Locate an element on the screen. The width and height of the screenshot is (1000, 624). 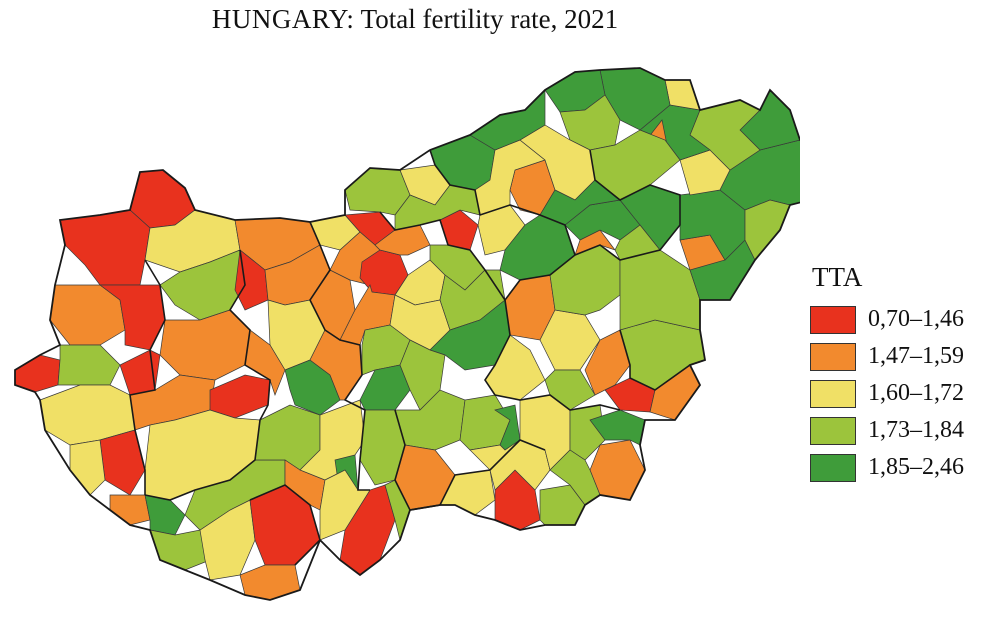
legend-item: 1,60–1,72 is located at coordinates (900, 393).